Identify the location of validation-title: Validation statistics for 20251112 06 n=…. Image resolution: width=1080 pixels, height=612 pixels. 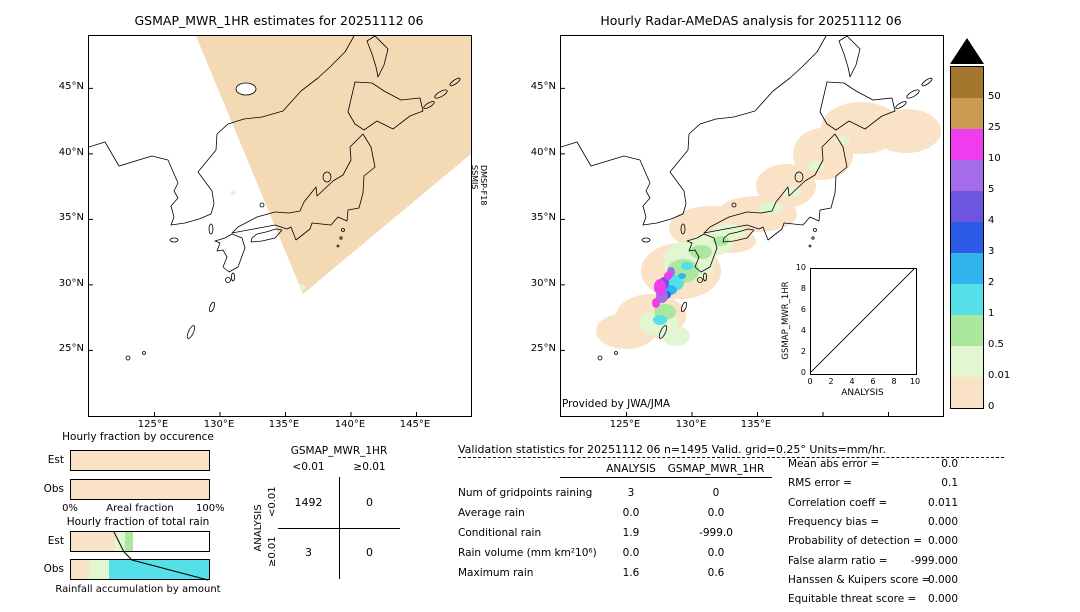
(672, 449).